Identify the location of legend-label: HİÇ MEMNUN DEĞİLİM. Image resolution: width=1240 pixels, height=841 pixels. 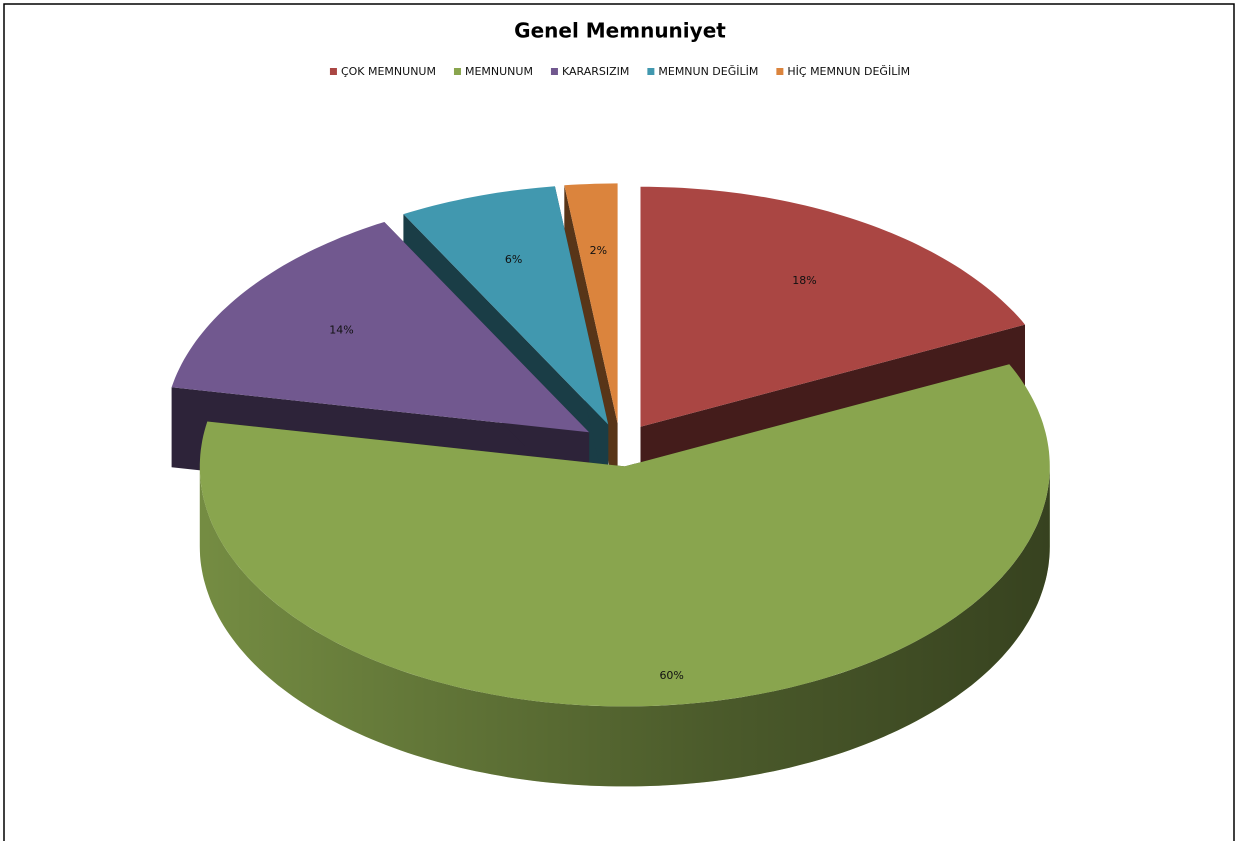
(848, 71).